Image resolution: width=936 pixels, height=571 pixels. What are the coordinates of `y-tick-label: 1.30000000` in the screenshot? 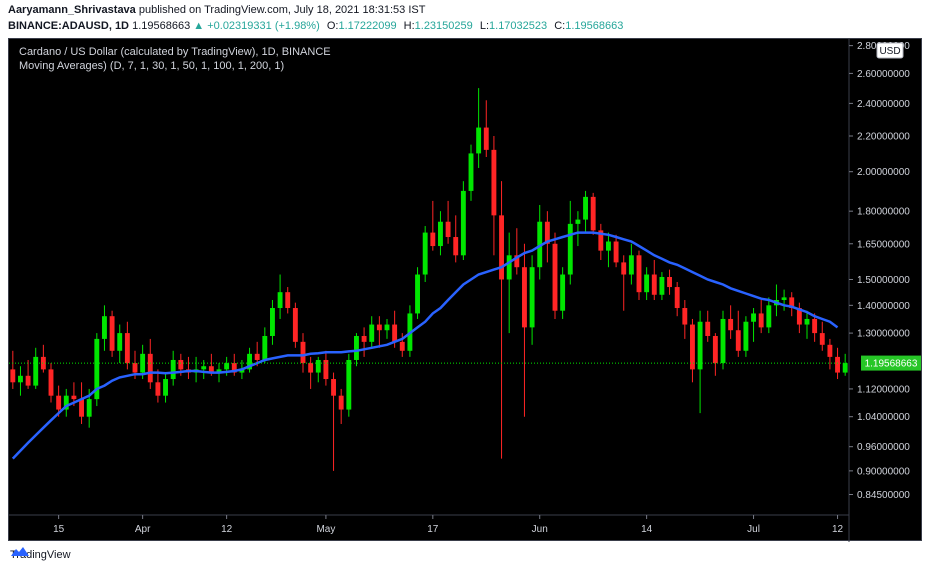 It's located at (883, 334).